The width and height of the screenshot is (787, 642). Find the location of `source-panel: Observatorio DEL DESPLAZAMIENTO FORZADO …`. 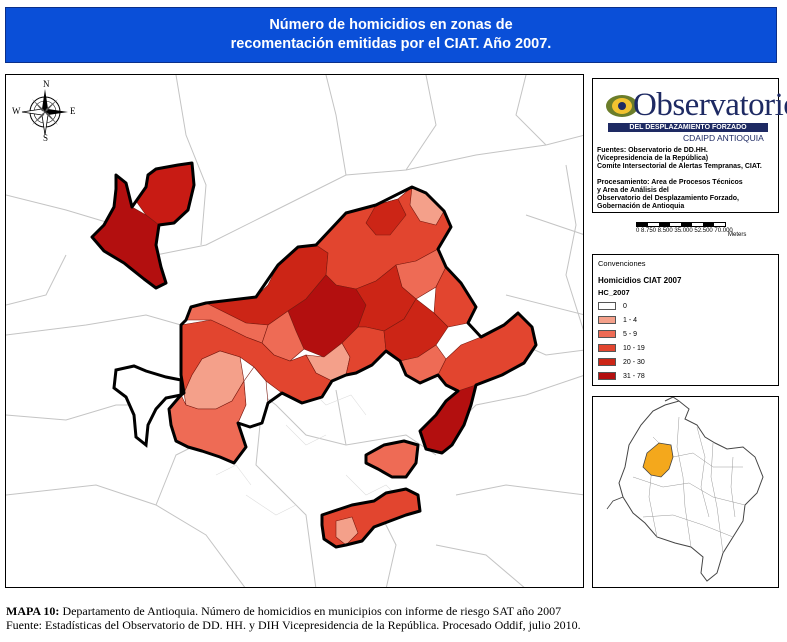

source-panel: Observatorio DEL DESPLAZAMIENTO FORZADO … is located at coordinates (689, 145).